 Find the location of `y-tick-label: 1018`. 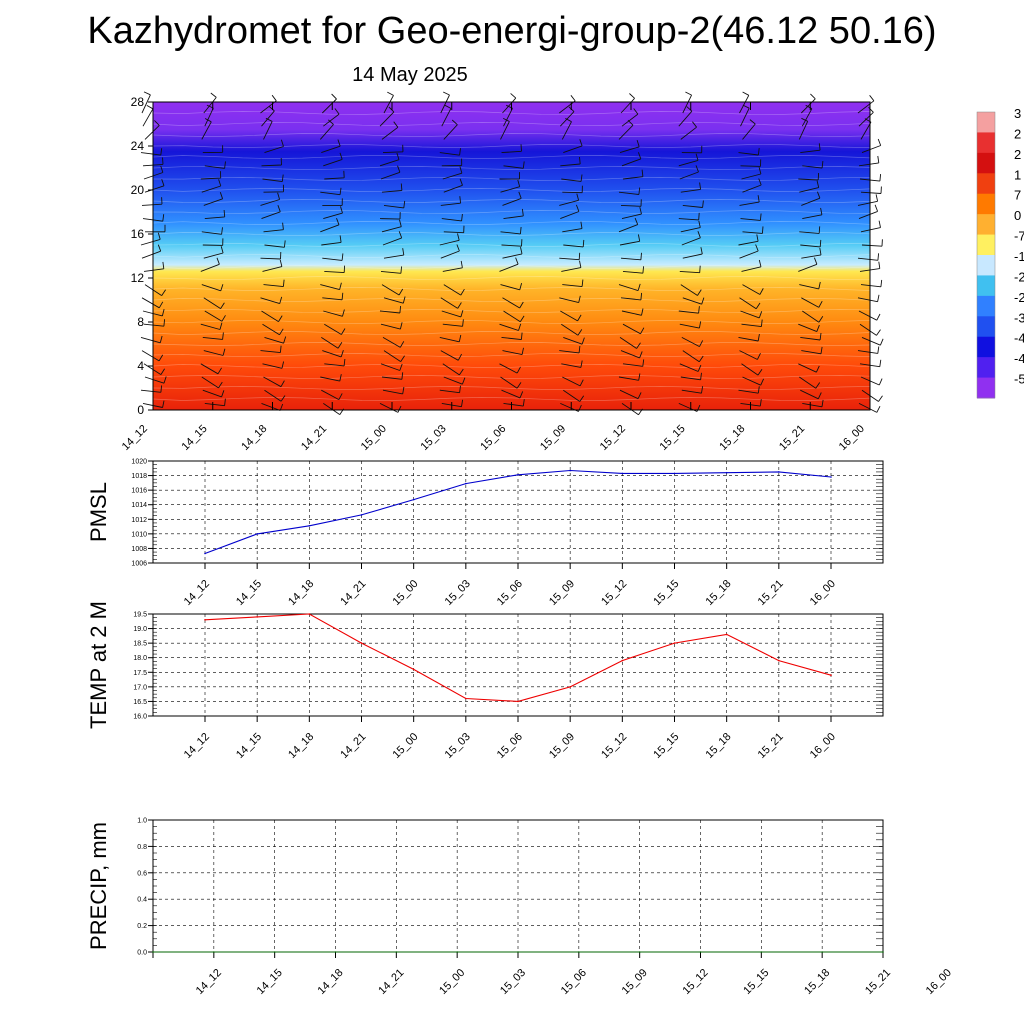

y-tick-label: 1018 is located at coordinates (139, 476).